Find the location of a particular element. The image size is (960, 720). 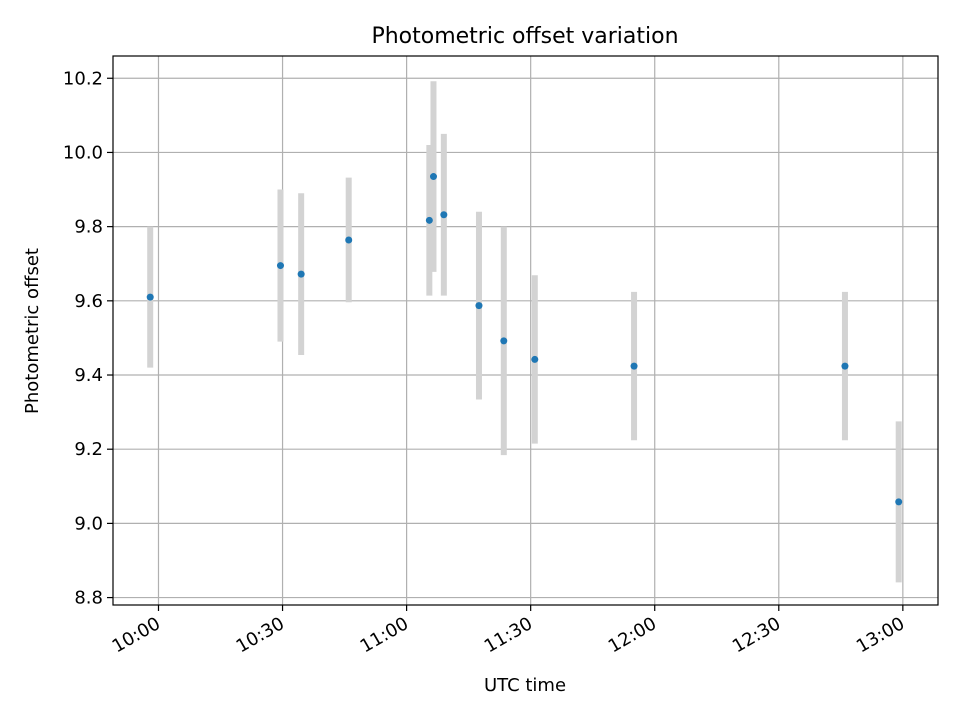

x-tick-label-1: 10:30 is located at coordinates (260, 635).